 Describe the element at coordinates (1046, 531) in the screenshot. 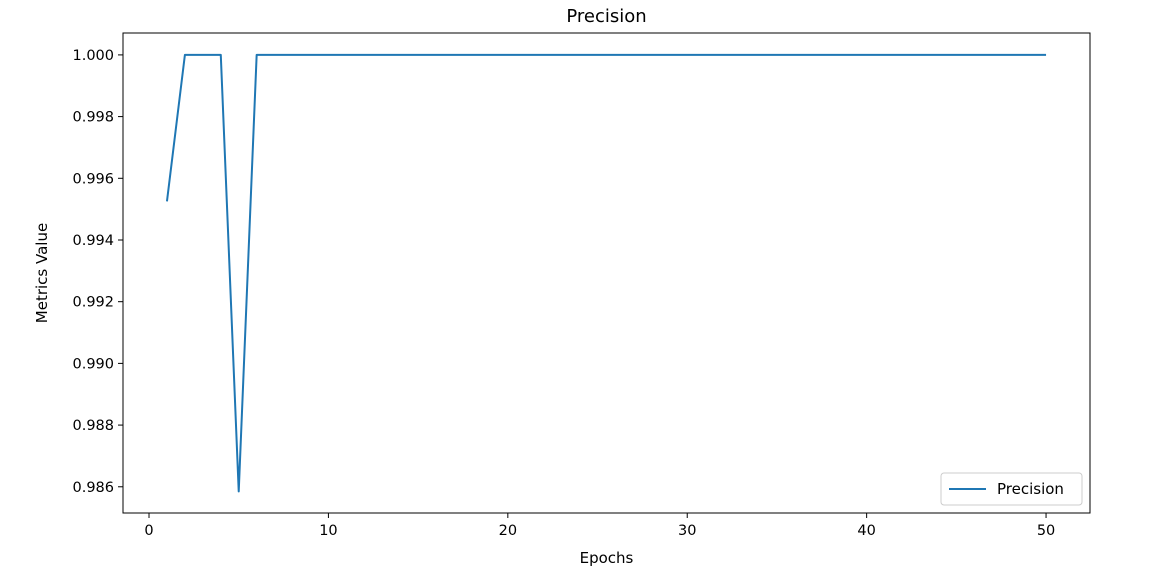

I see `x-tick-label: 50` at that location.